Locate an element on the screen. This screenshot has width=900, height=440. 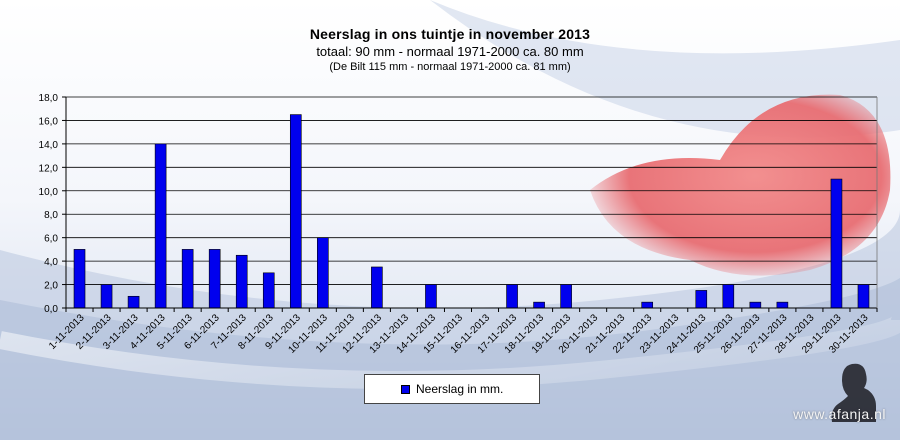
y-tick-label: 6,0 is located at coordinates (51, 239).